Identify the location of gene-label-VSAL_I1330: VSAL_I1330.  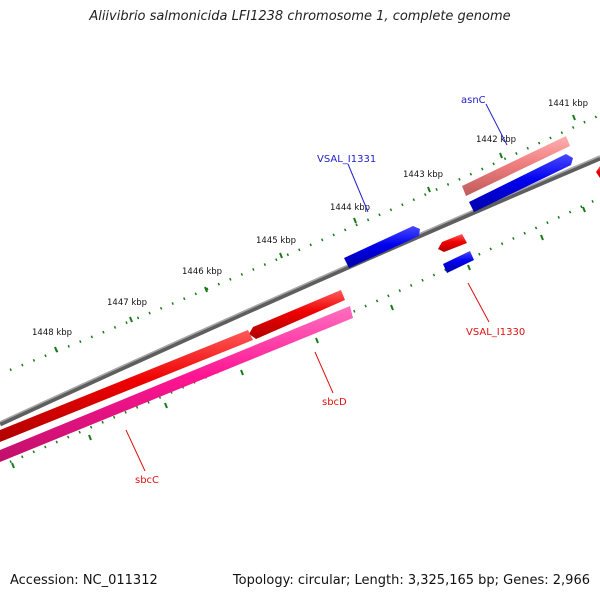
(495, 332).